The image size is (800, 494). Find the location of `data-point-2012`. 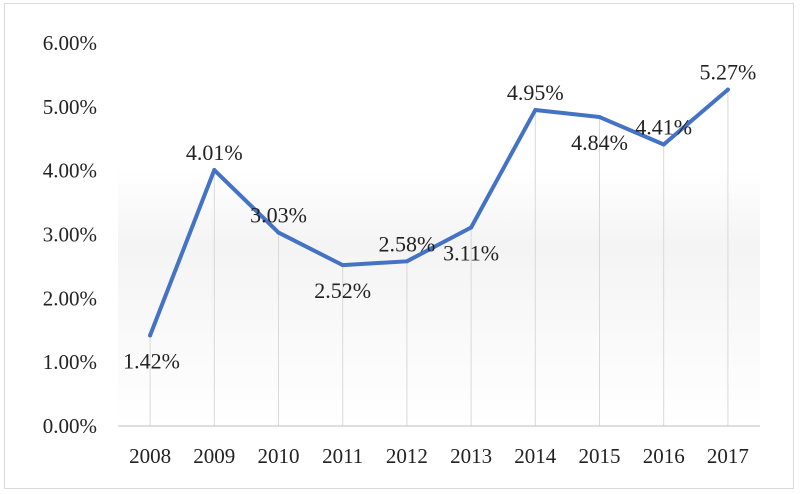

data-point-2012 is located at coordinates (406, 261).